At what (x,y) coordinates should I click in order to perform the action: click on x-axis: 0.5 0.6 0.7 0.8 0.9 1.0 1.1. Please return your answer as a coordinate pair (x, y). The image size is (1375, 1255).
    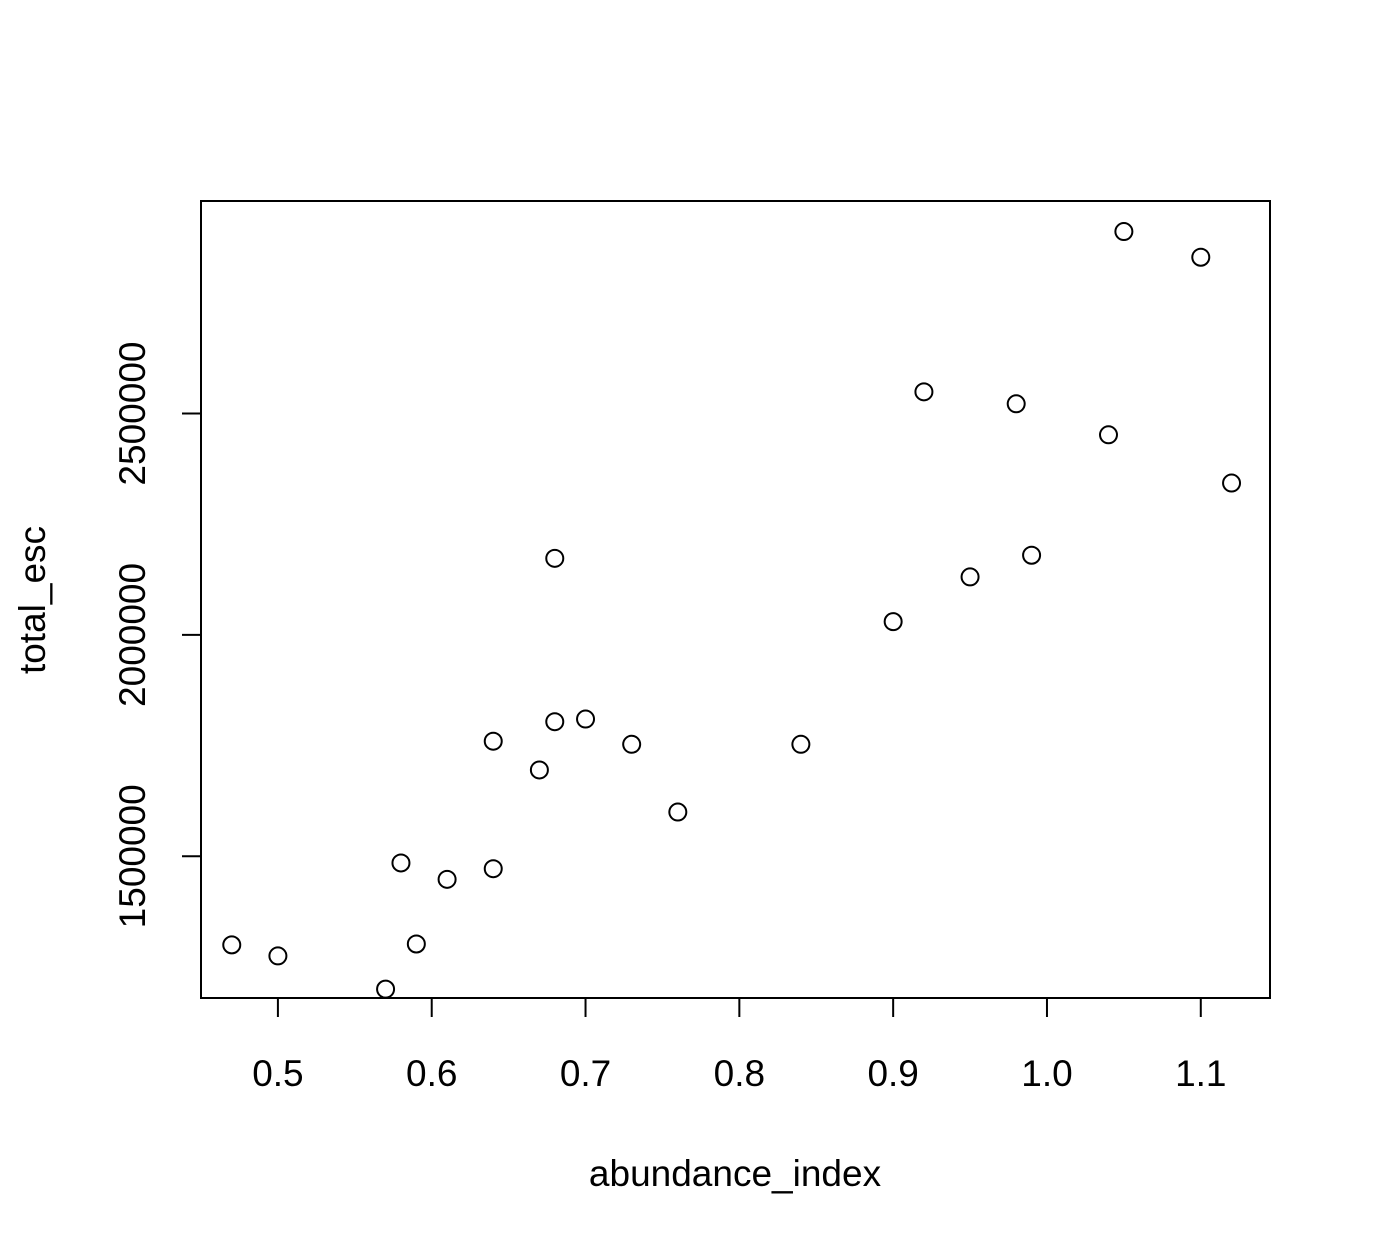
    Looking at the image, I should click on (739, 1045).